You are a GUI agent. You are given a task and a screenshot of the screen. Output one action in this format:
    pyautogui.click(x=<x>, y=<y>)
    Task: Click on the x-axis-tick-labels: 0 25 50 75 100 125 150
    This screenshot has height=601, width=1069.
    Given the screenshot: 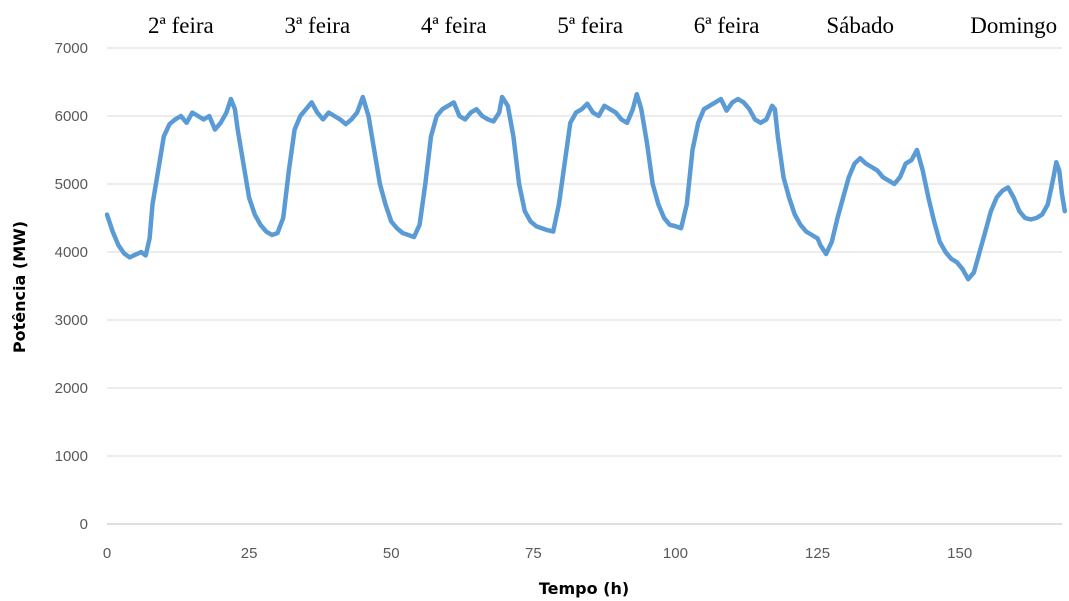 What is the action you would take?
    pyautogui.click(x=537, y=553)
    